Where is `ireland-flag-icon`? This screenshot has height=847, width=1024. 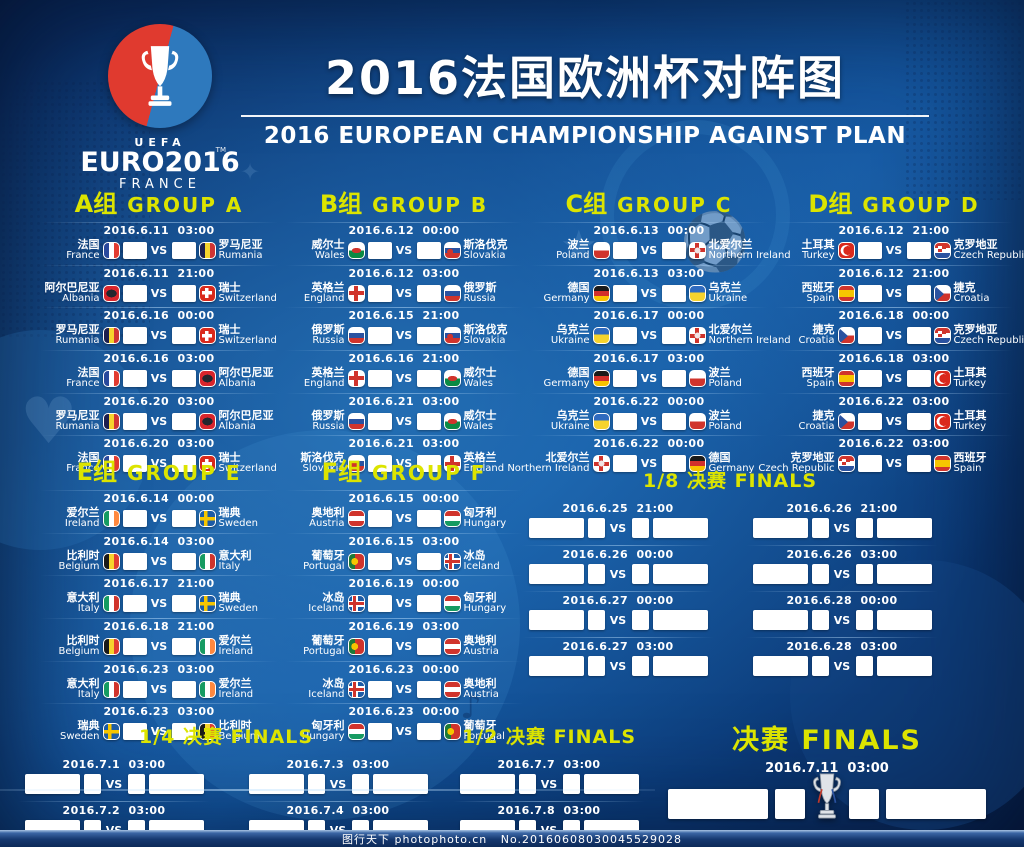
ireland-flag-icon is located at coordinates (111, 518).